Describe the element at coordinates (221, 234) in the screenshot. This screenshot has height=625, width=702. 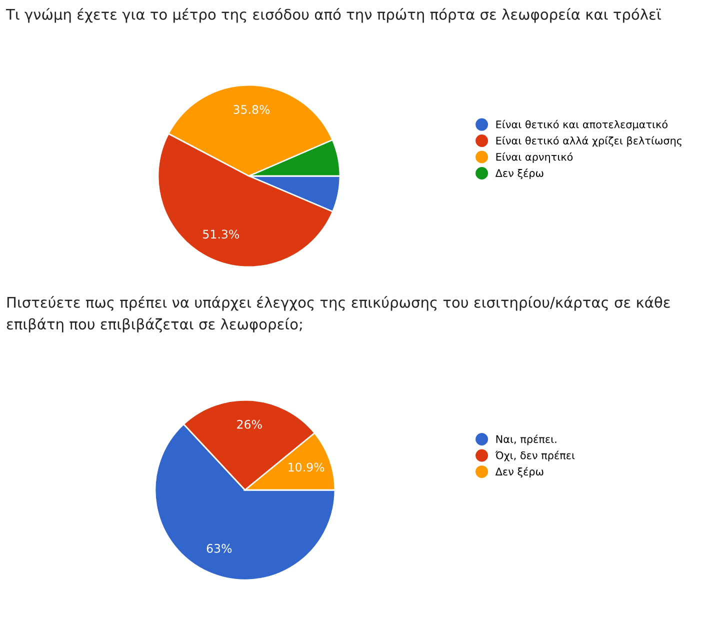
I see `data-label: 51.3%` at that location.